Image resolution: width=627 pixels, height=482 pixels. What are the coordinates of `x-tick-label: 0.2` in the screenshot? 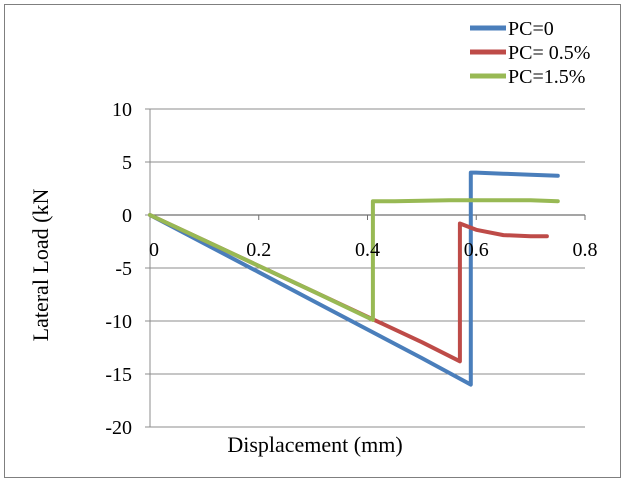 It's located at (258, 250).